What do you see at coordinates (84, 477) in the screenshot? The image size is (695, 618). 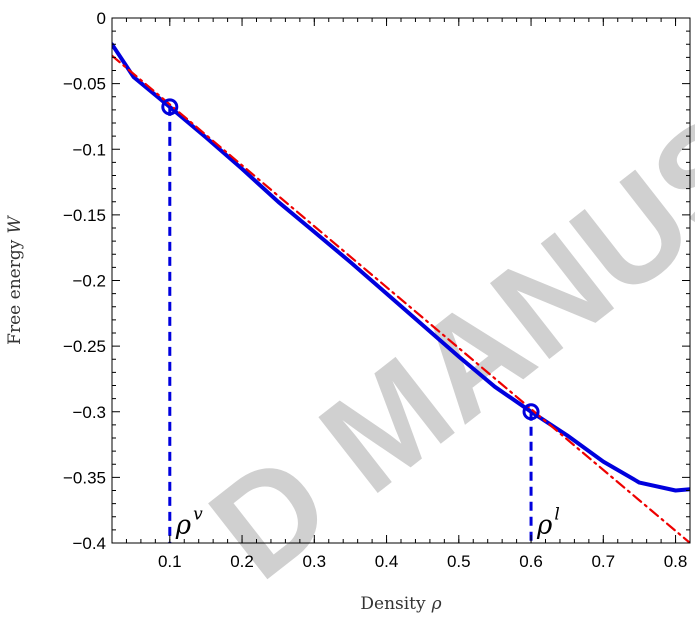 I see `y-tick-label: −0.35` at bounding box center [84, 477].